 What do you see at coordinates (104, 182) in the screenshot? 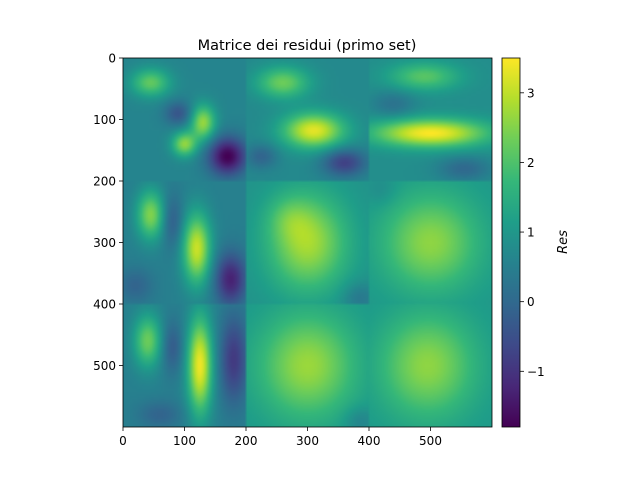
I see `y-tick-label: 200` at bounding box center [104, 182].